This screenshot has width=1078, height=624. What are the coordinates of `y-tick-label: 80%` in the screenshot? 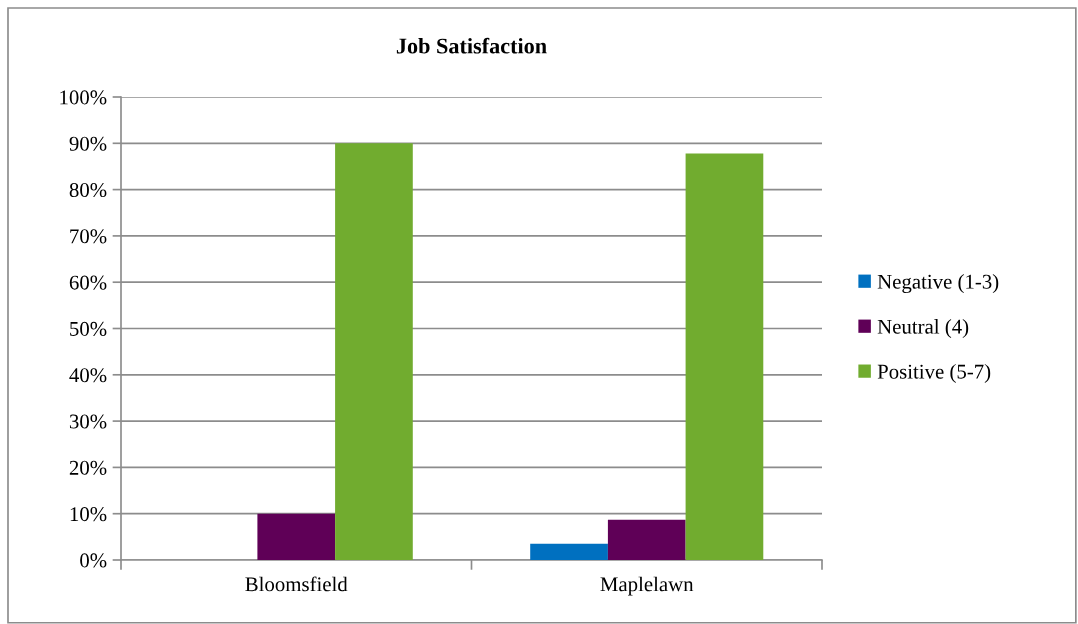 It's located at (88, 190).